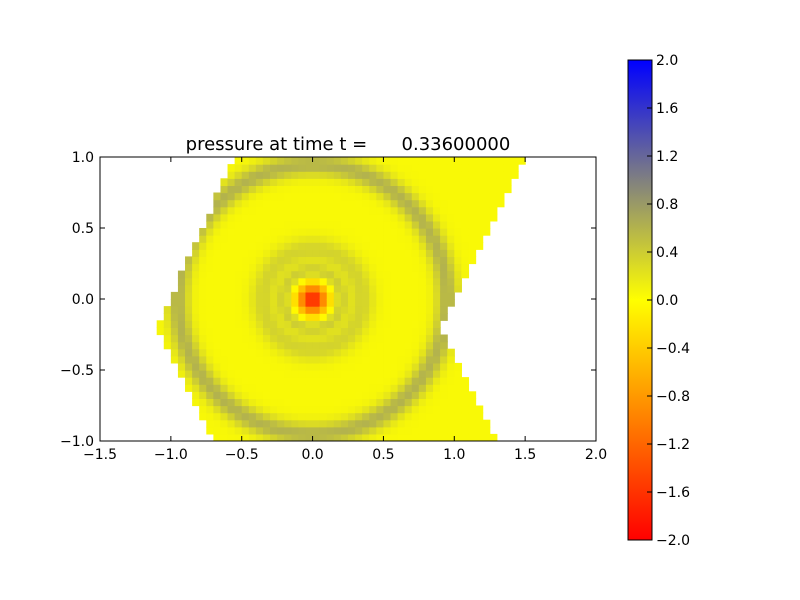 The width and height of the screenshot is (800, 600). I want to click on colorbar-axis: 2.01.61.20.80.40.0−0.4−0.8−1.2−1.6−2.0, so click(668, 301).